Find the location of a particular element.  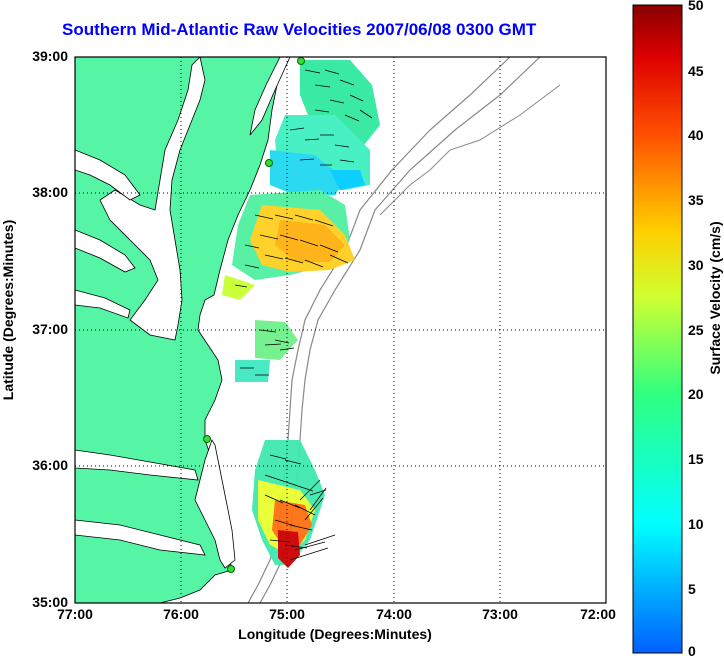

colorbar-tick: 50 is located at coordinates (696, 6).